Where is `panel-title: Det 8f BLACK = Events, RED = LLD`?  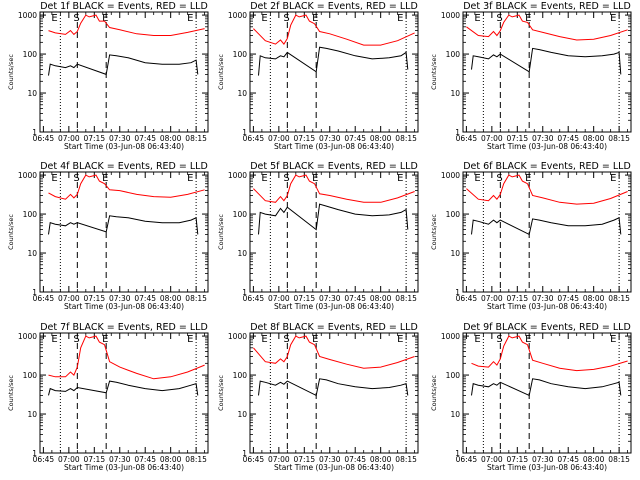 panel-title: Det 8f BLACK = Events, RED = LLD is located at coordinates (334, 327).